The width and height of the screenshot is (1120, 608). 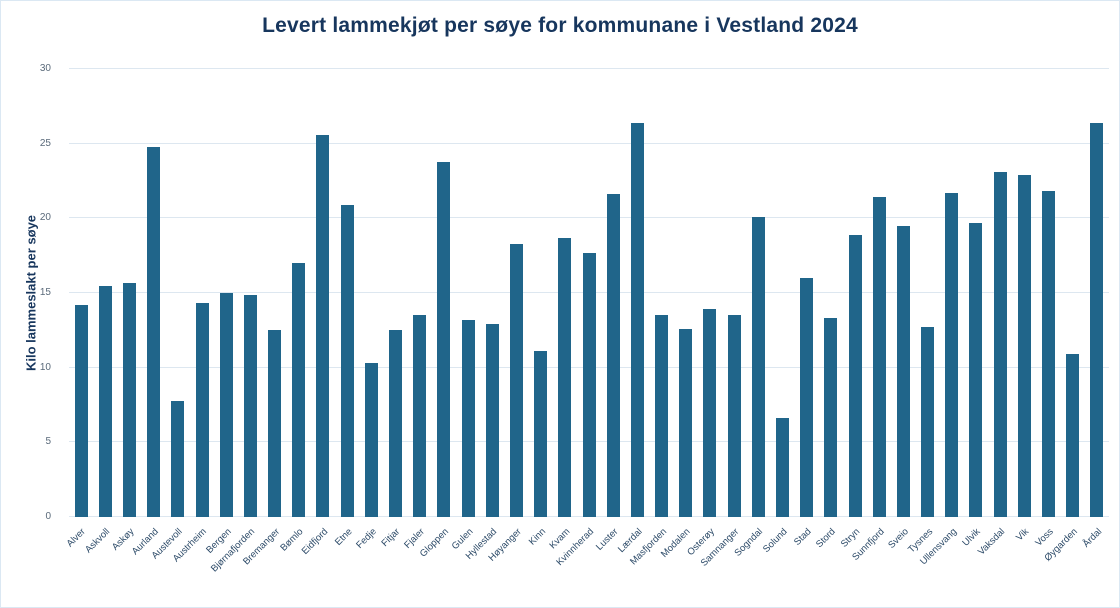 I want to click on bar-austrheim, so click(x=202, y=410).